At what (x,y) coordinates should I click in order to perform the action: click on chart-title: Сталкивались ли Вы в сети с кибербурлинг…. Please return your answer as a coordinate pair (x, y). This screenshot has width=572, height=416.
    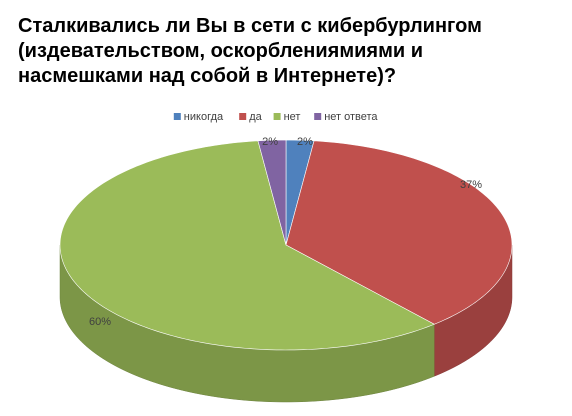
    Looking at the image, I should click on (250, 51).